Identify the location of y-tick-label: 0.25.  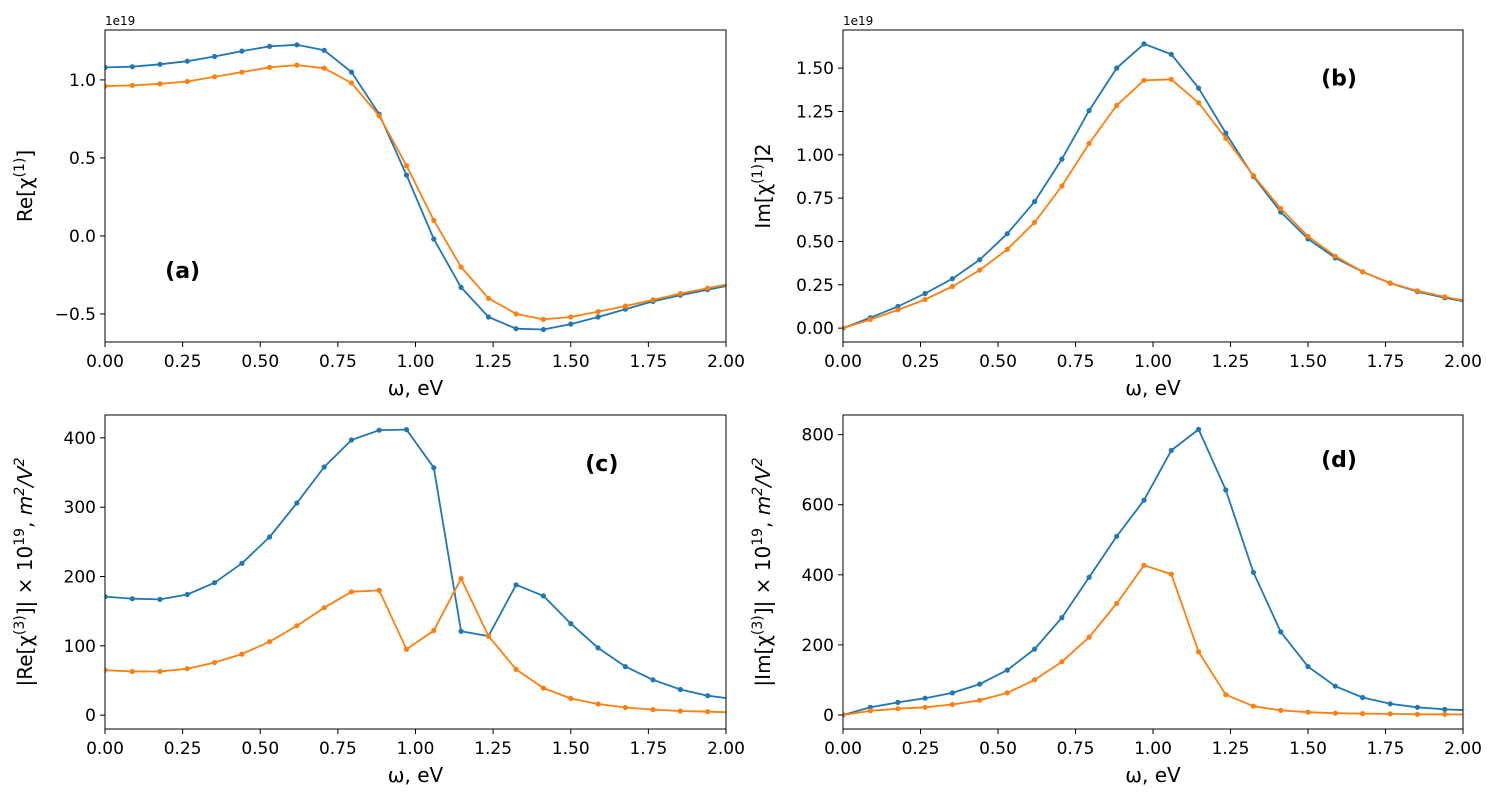
(815, 286).